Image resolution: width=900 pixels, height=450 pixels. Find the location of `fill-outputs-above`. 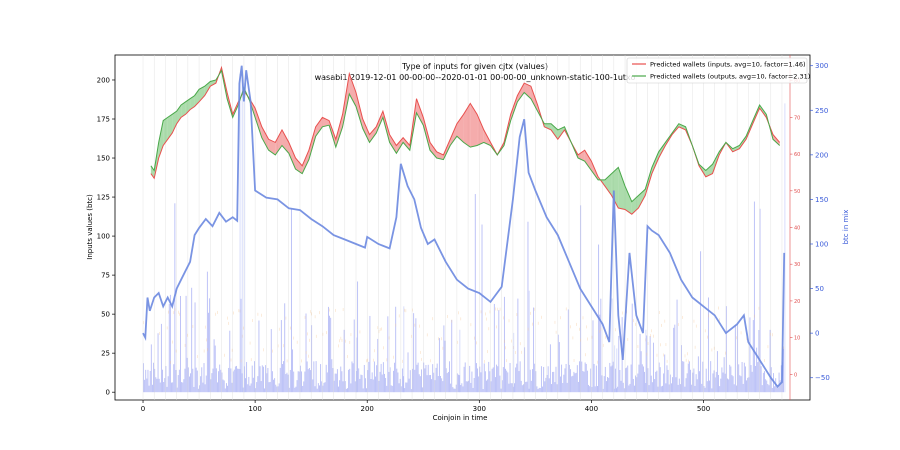

fill-outputs-above is located at coordinates (174, 122).